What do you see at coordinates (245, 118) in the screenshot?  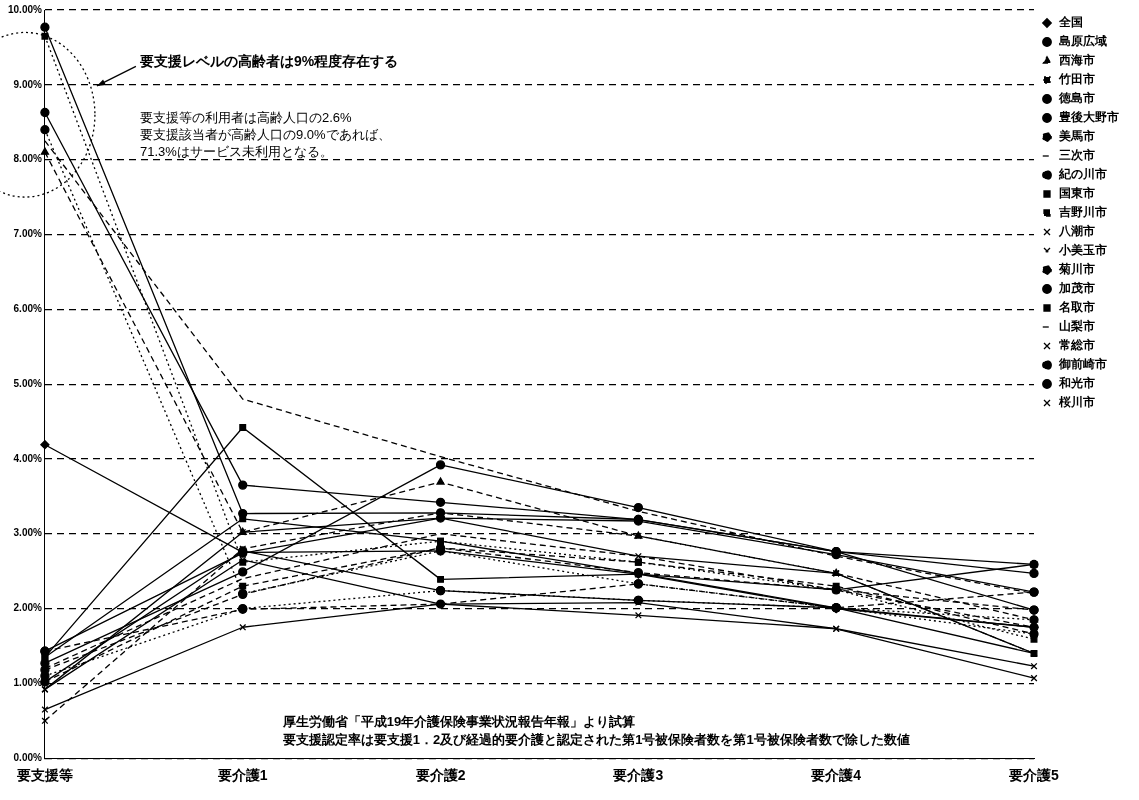 I see `annotation: 要支援等の利用者は高齢人口の2.6%` at bounding box center [245, 118].